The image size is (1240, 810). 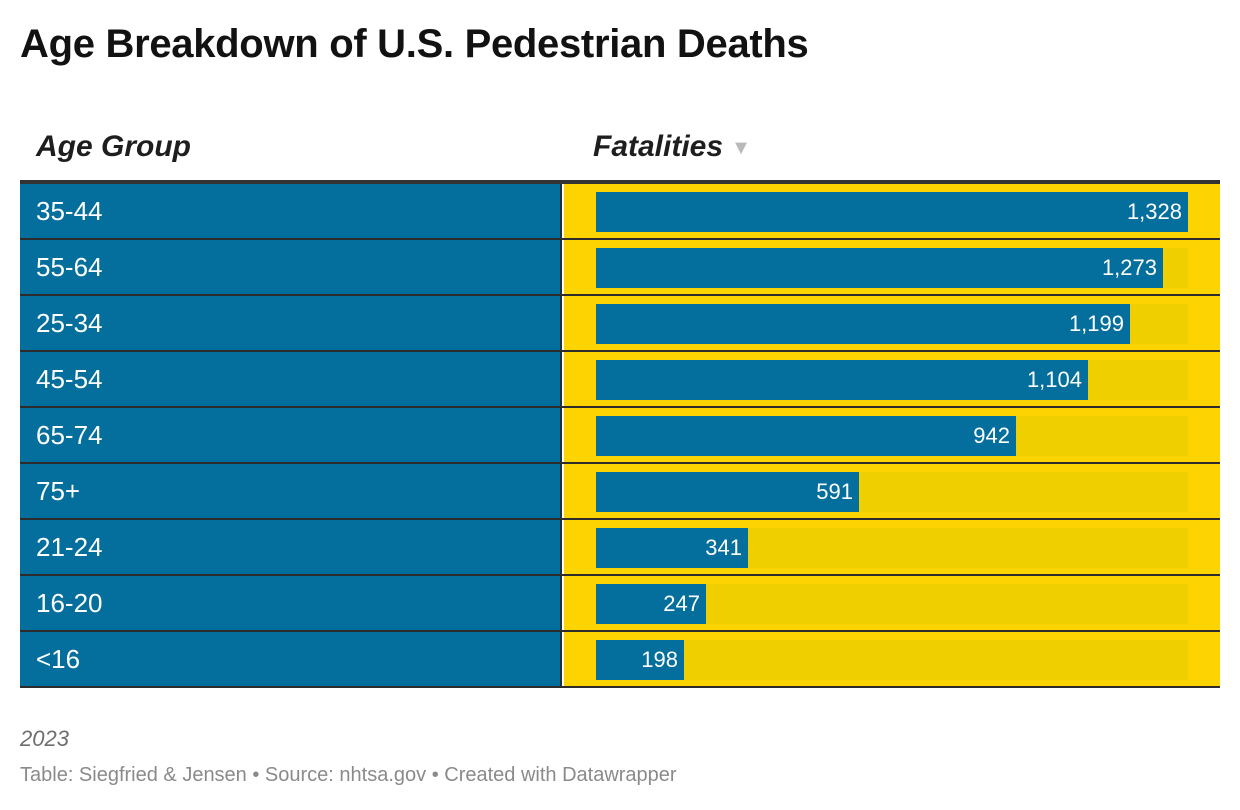 I want to click on fatalities-cell: 198, so click(x=892, y=659).